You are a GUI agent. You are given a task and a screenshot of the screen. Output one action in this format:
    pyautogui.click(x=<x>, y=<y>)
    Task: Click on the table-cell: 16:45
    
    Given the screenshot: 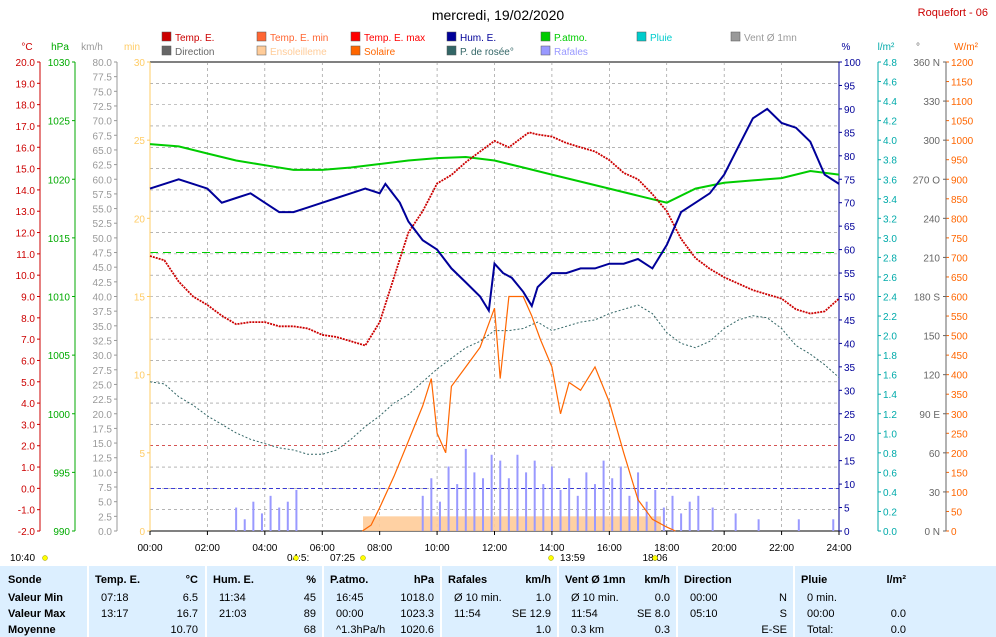 What is the action you would take?
    pyautogui.click(x=350, y=598)
    